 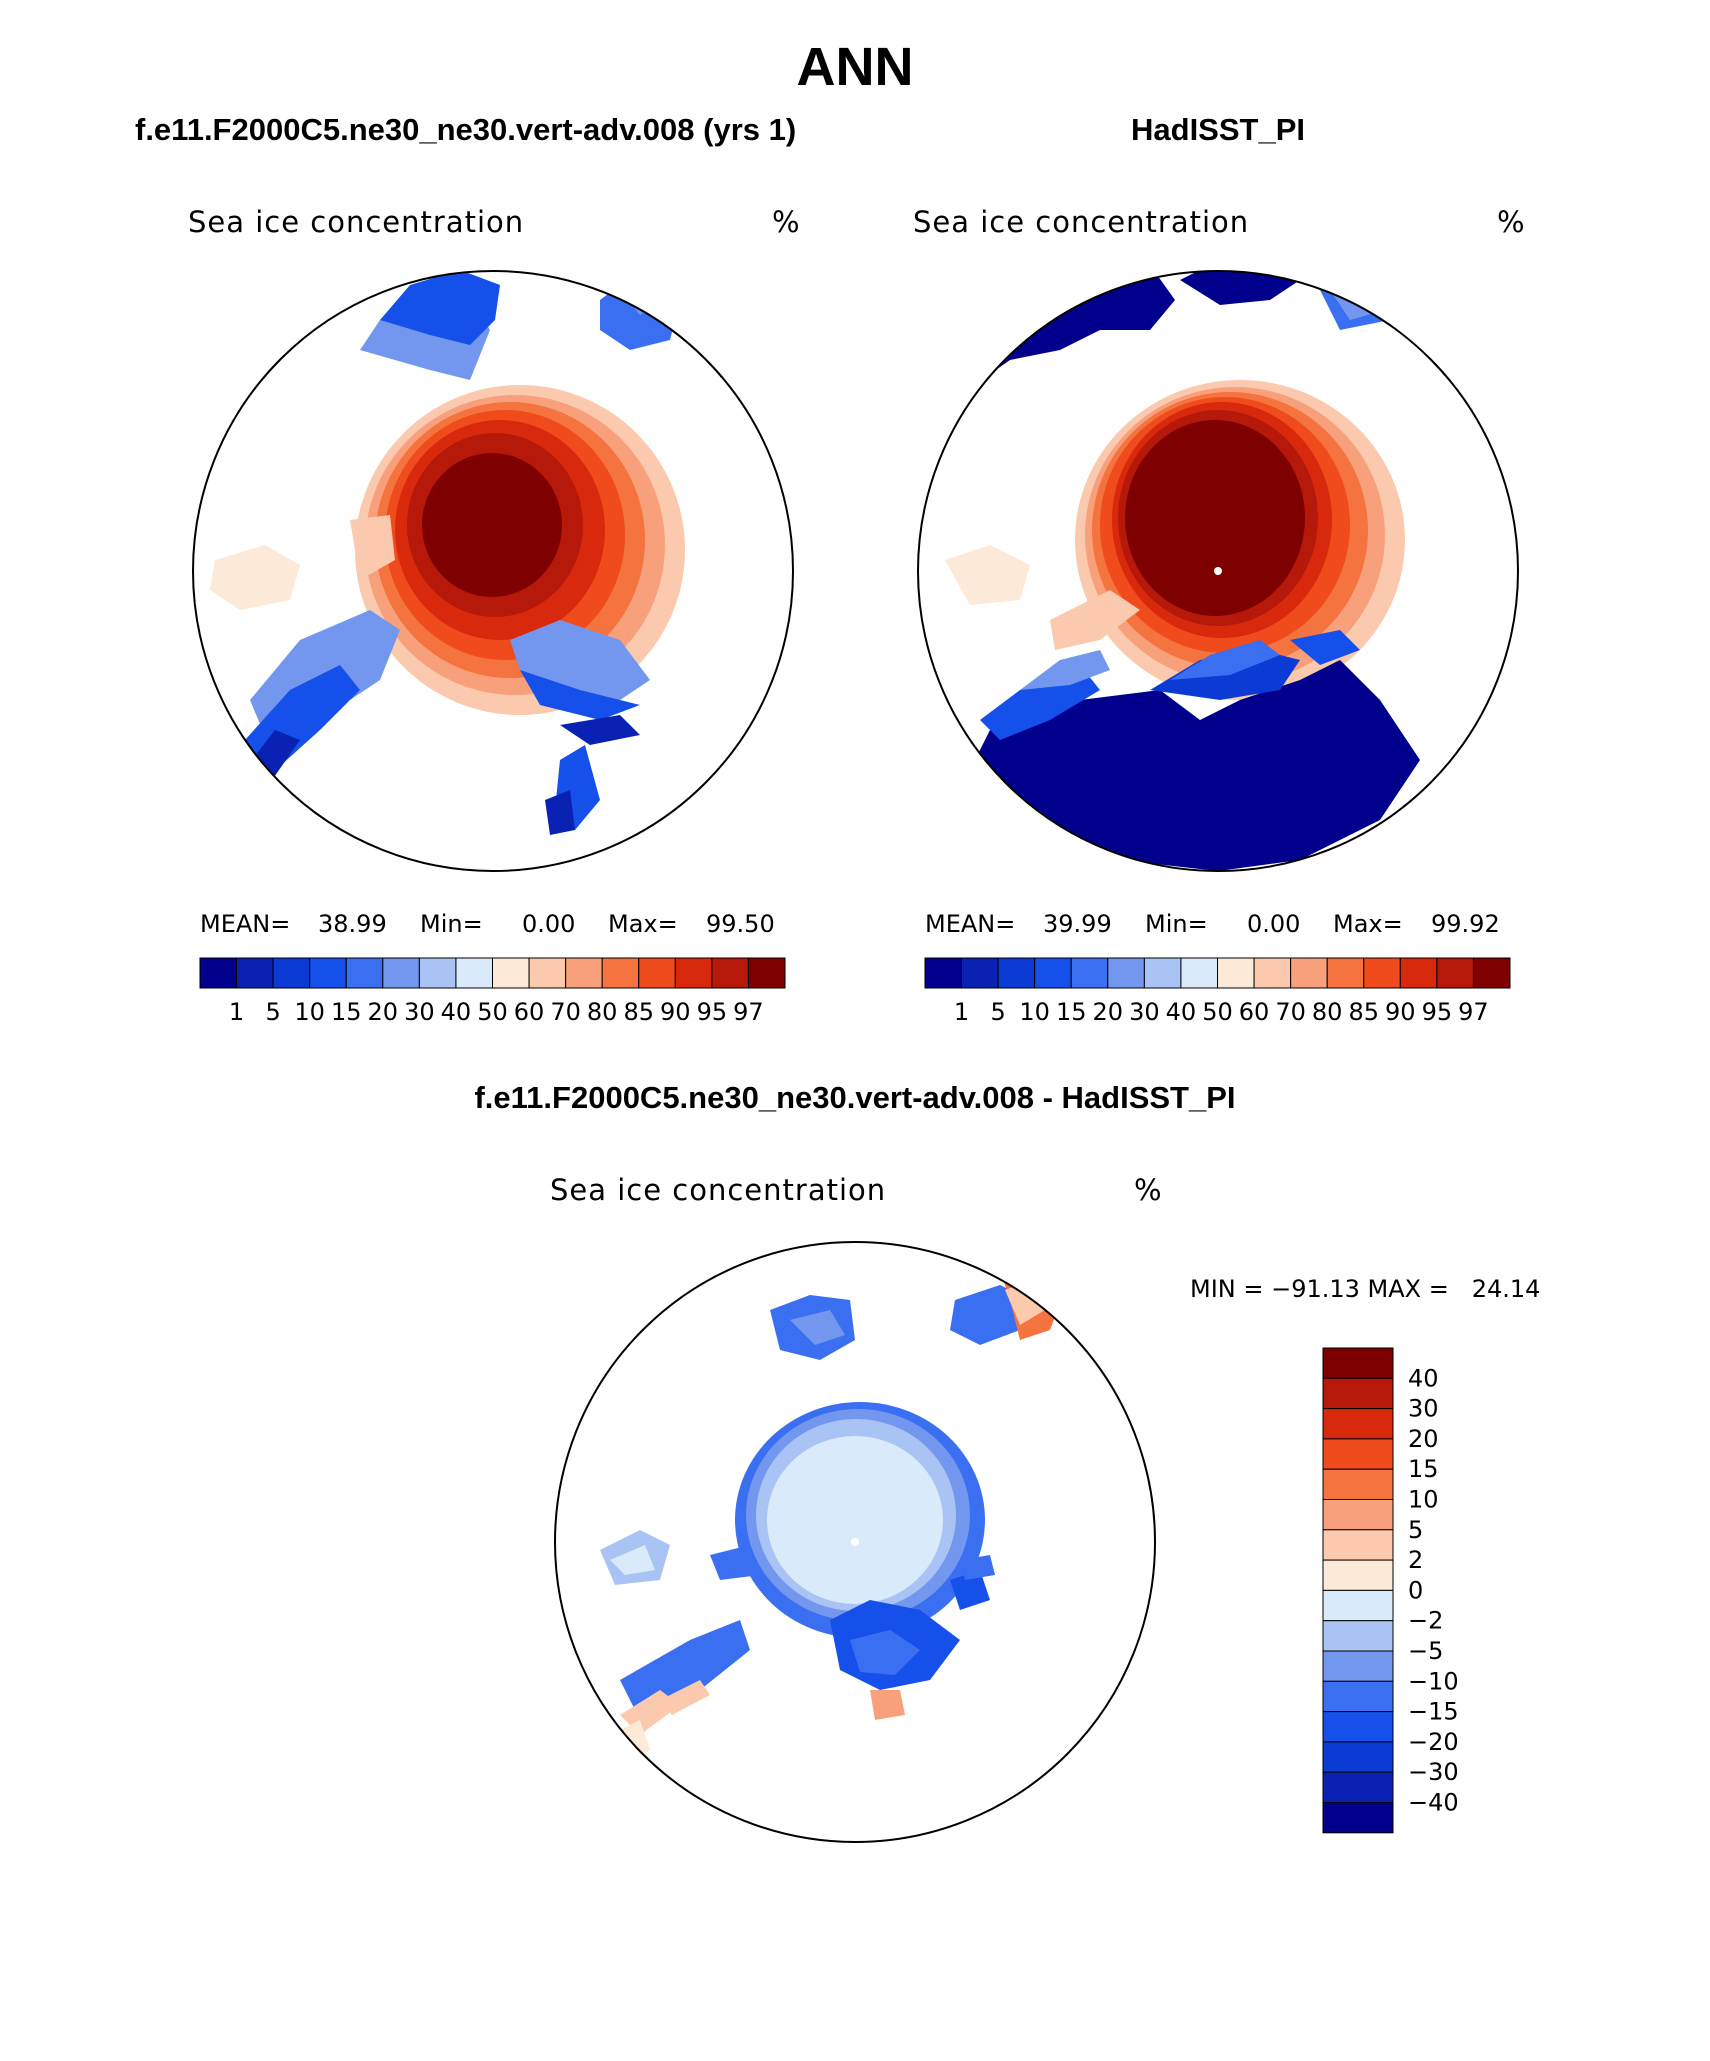 I want to click on diff-colorbar-tick-label: −15, so click(x=1433, y=1712).